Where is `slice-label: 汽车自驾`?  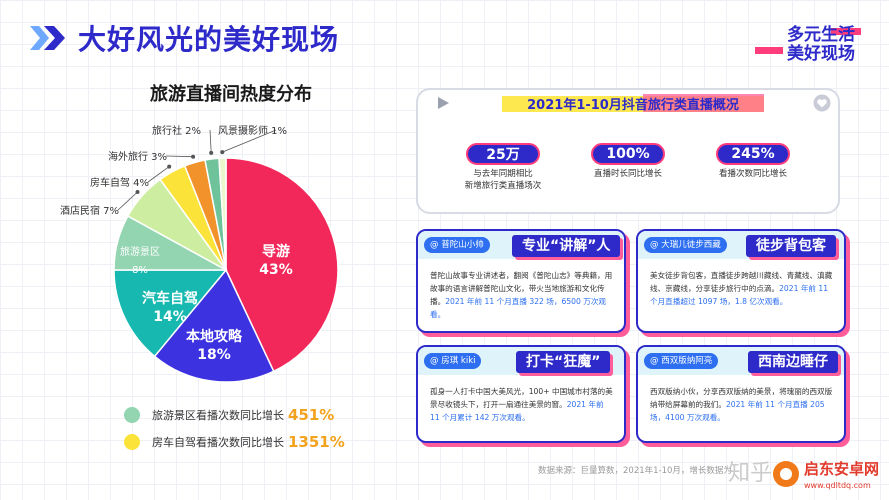 slice-label: 汽车自驾 is located at coordinates (170, 298).